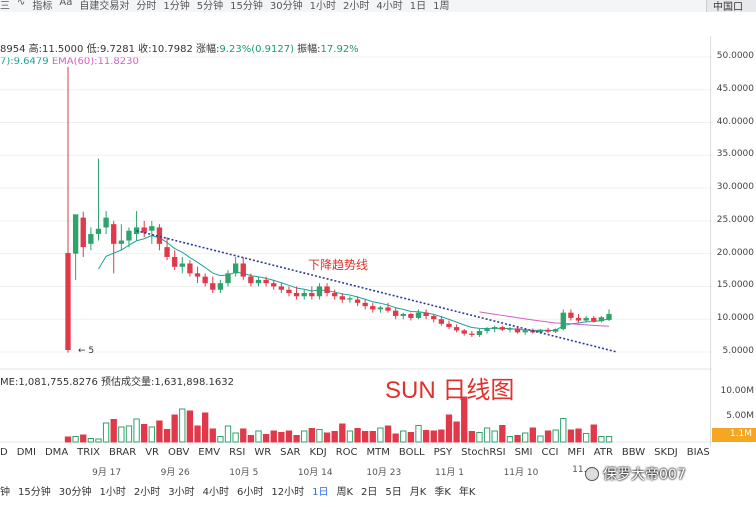  What do you see at coordinates (290, 452) in the screenshot?
I see `indicator-tab-sar: SAR` at bounding box center [290, 452].